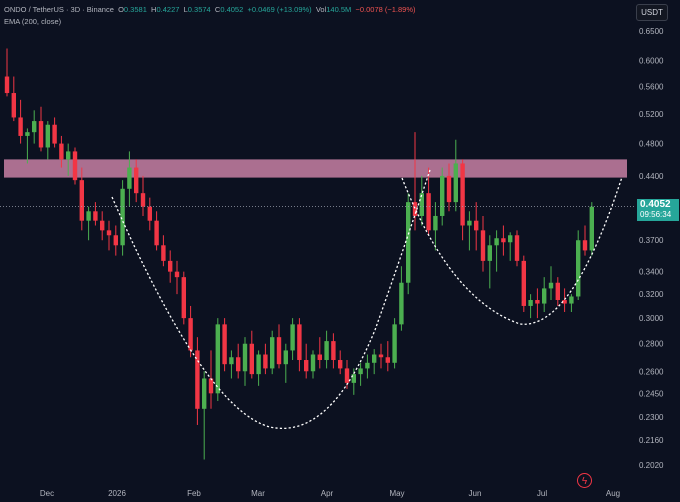 The image size is (680, 502). Describe the element at coordinates (584, 480) in the screenshot. I see `tradingview-logo-icon: ϟ` at that location.